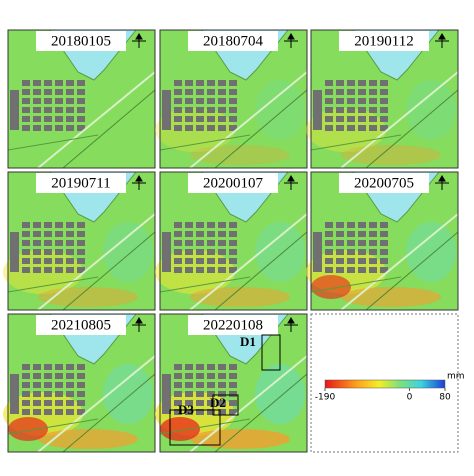 The height and width of the screenshot is (476, 474). What do you see at coordinates (291, 40) in the screenshot?
I see `north-arrow` at bounding box center [291, 40].